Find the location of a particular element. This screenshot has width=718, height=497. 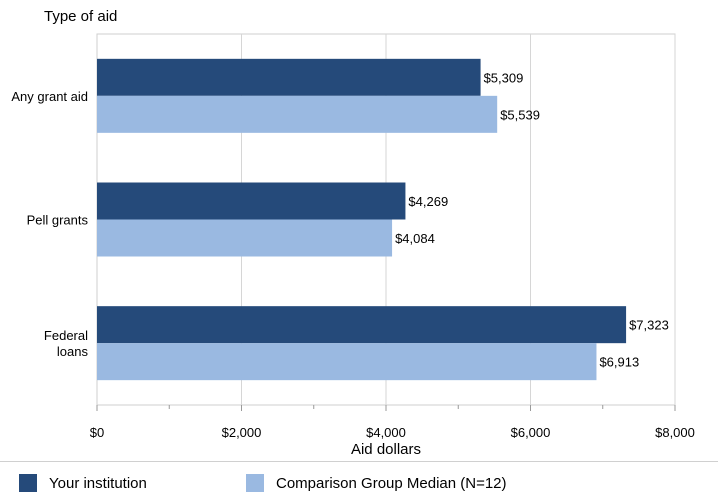

x-tick-label: $2,000 is located at coordinates (242, 432).